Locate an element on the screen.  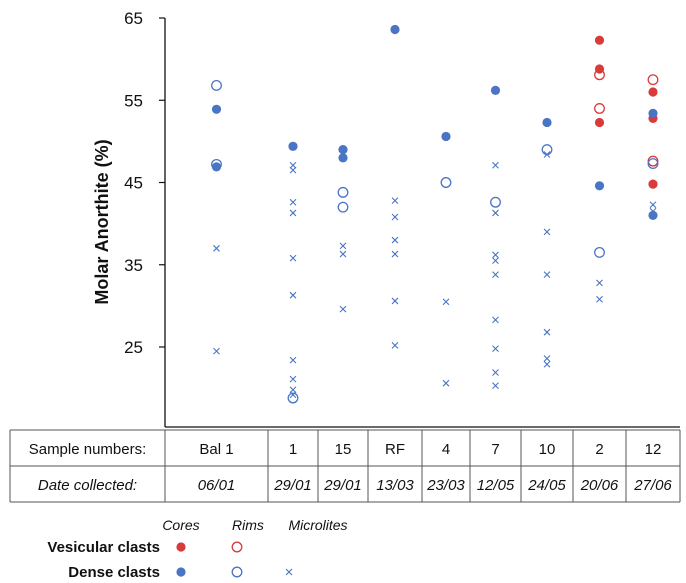
row-label-sample-numbers: Sample numbers: is located at coordinates (88, 449).